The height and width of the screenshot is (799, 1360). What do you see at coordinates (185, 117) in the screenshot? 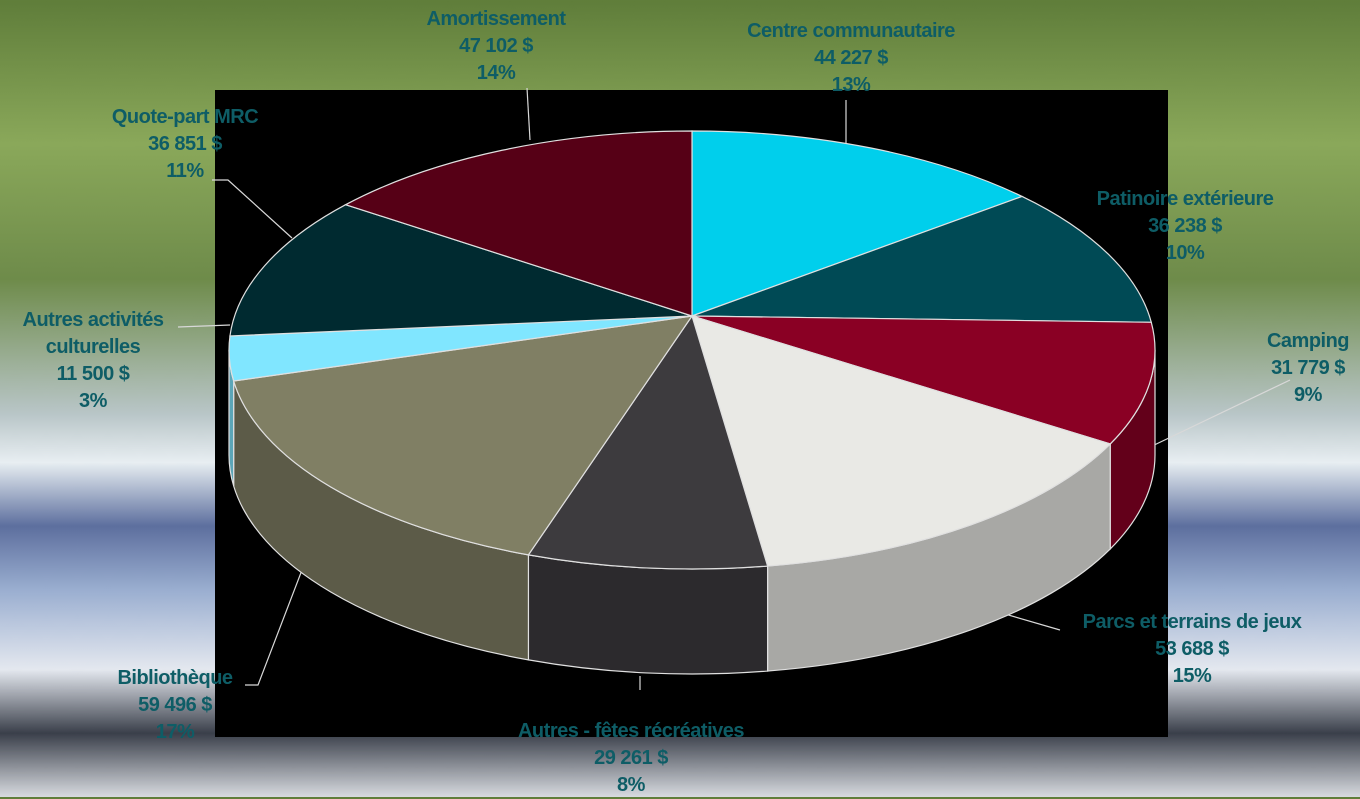
I see `category-label: Quote-part MRC` at bounding box center [185, 117].